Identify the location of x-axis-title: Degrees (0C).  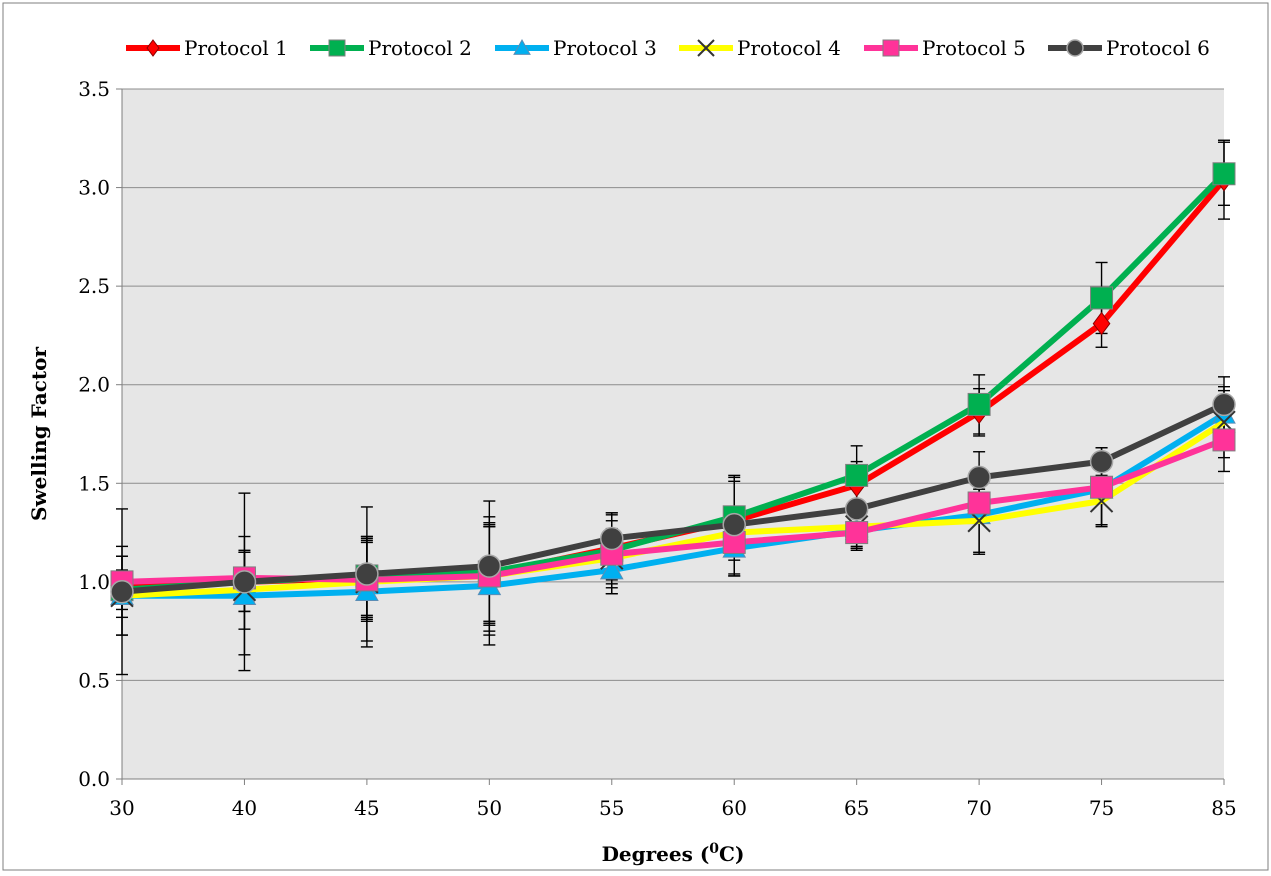
(673, 853).